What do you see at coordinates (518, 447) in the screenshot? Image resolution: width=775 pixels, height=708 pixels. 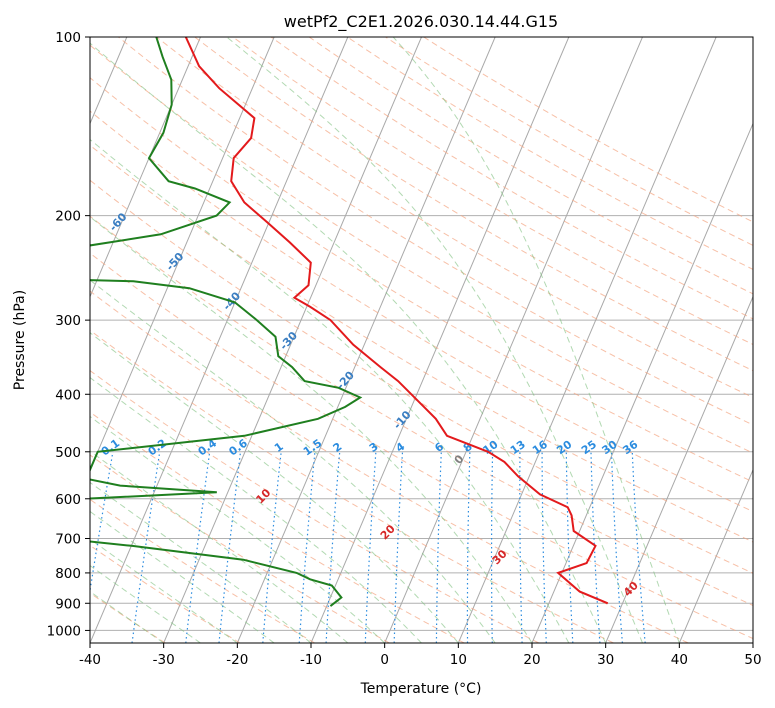 I see `mixing-ratio-label: 13` at bounding box center [518, 447].